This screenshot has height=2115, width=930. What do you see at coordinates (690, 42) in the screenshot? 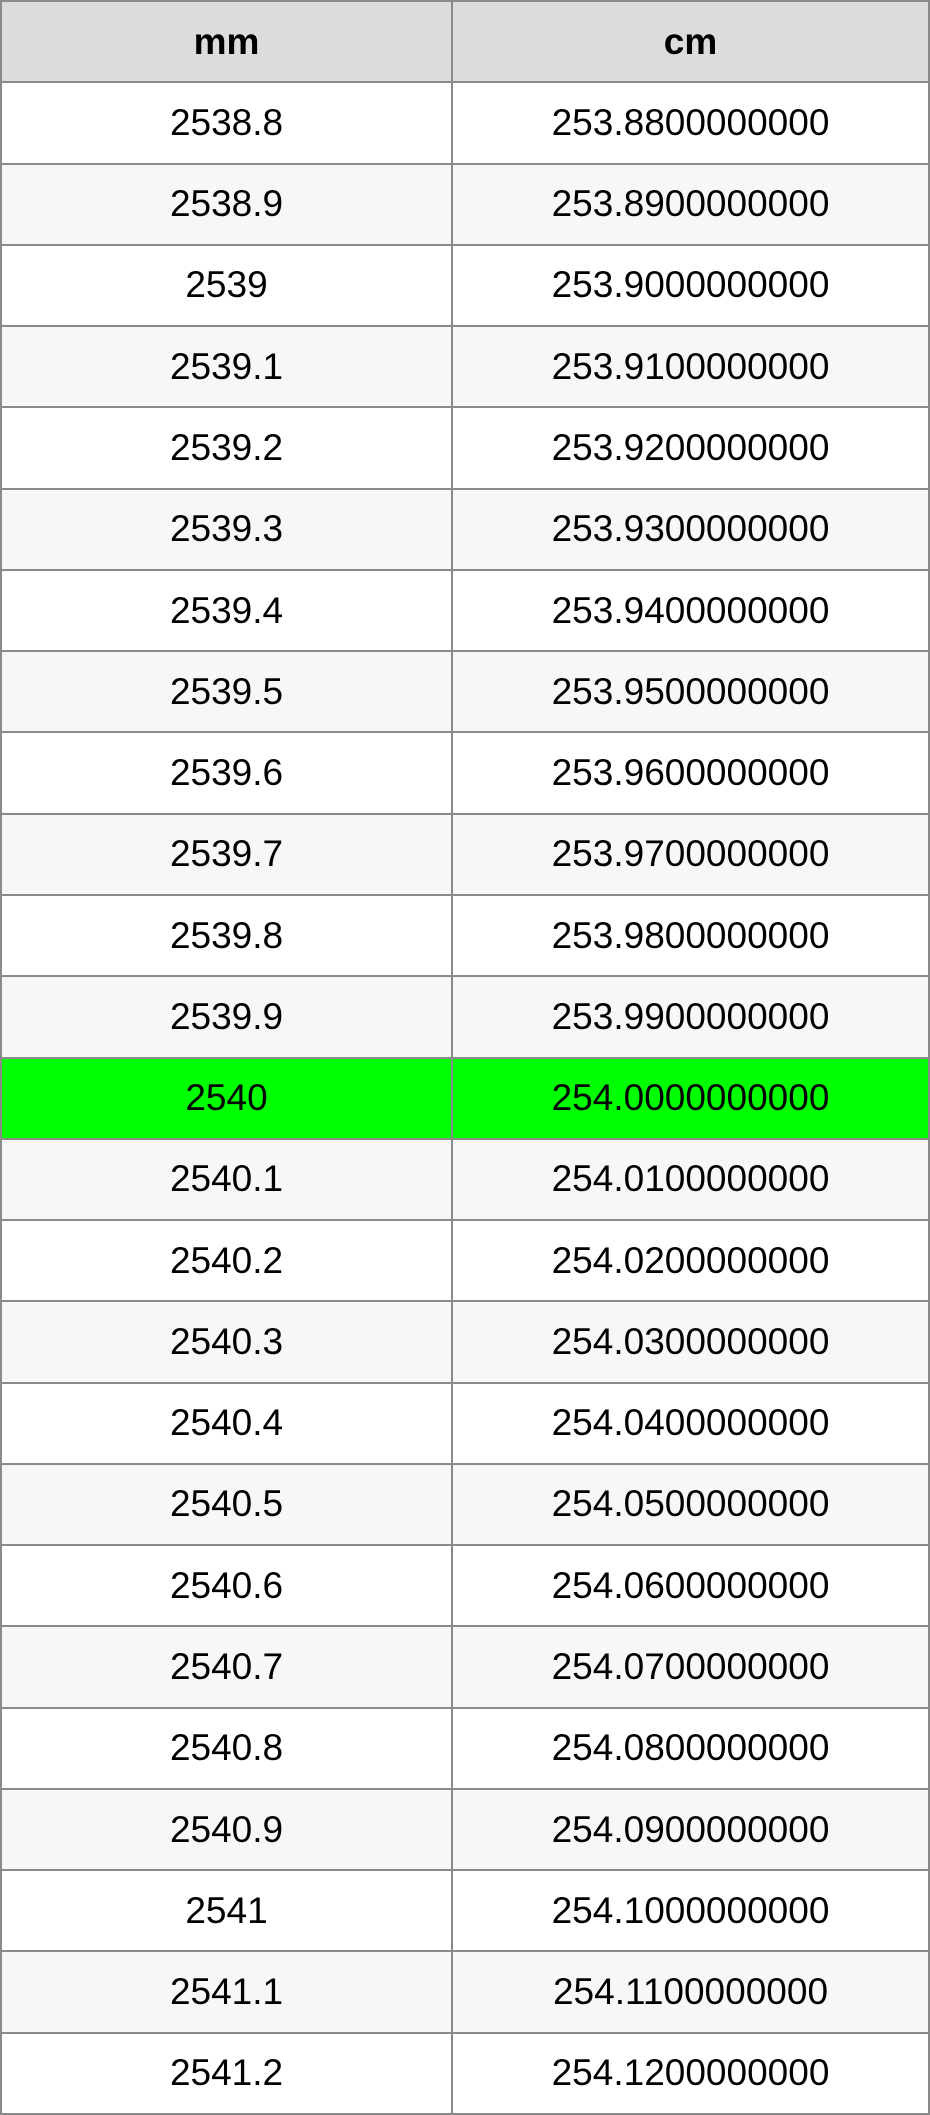
I see `header-cell: cm` at bounding box center [690, 42].